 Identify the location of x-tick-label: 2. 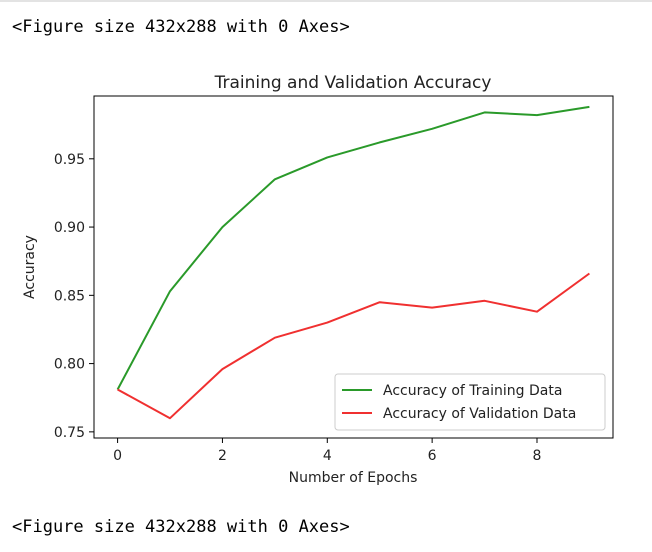
(222, 456).